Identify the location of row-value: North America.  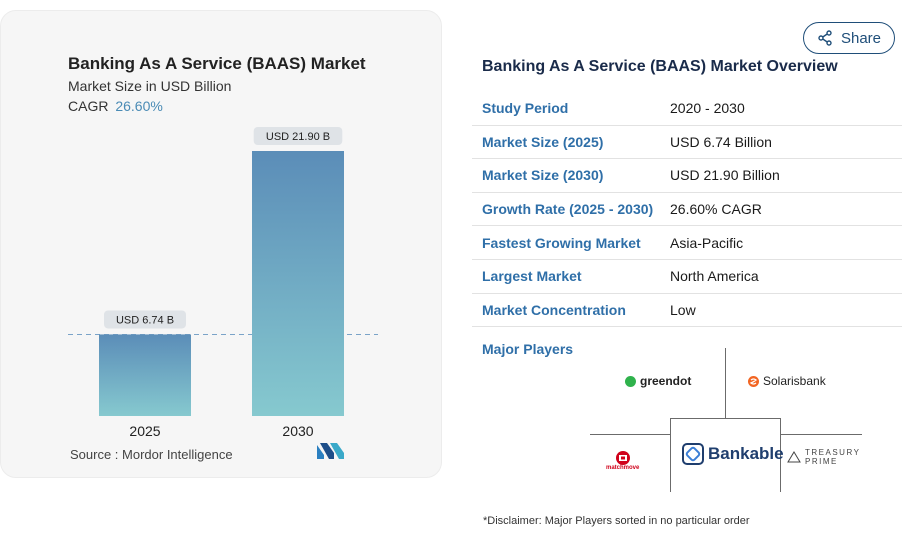
(714, 276).